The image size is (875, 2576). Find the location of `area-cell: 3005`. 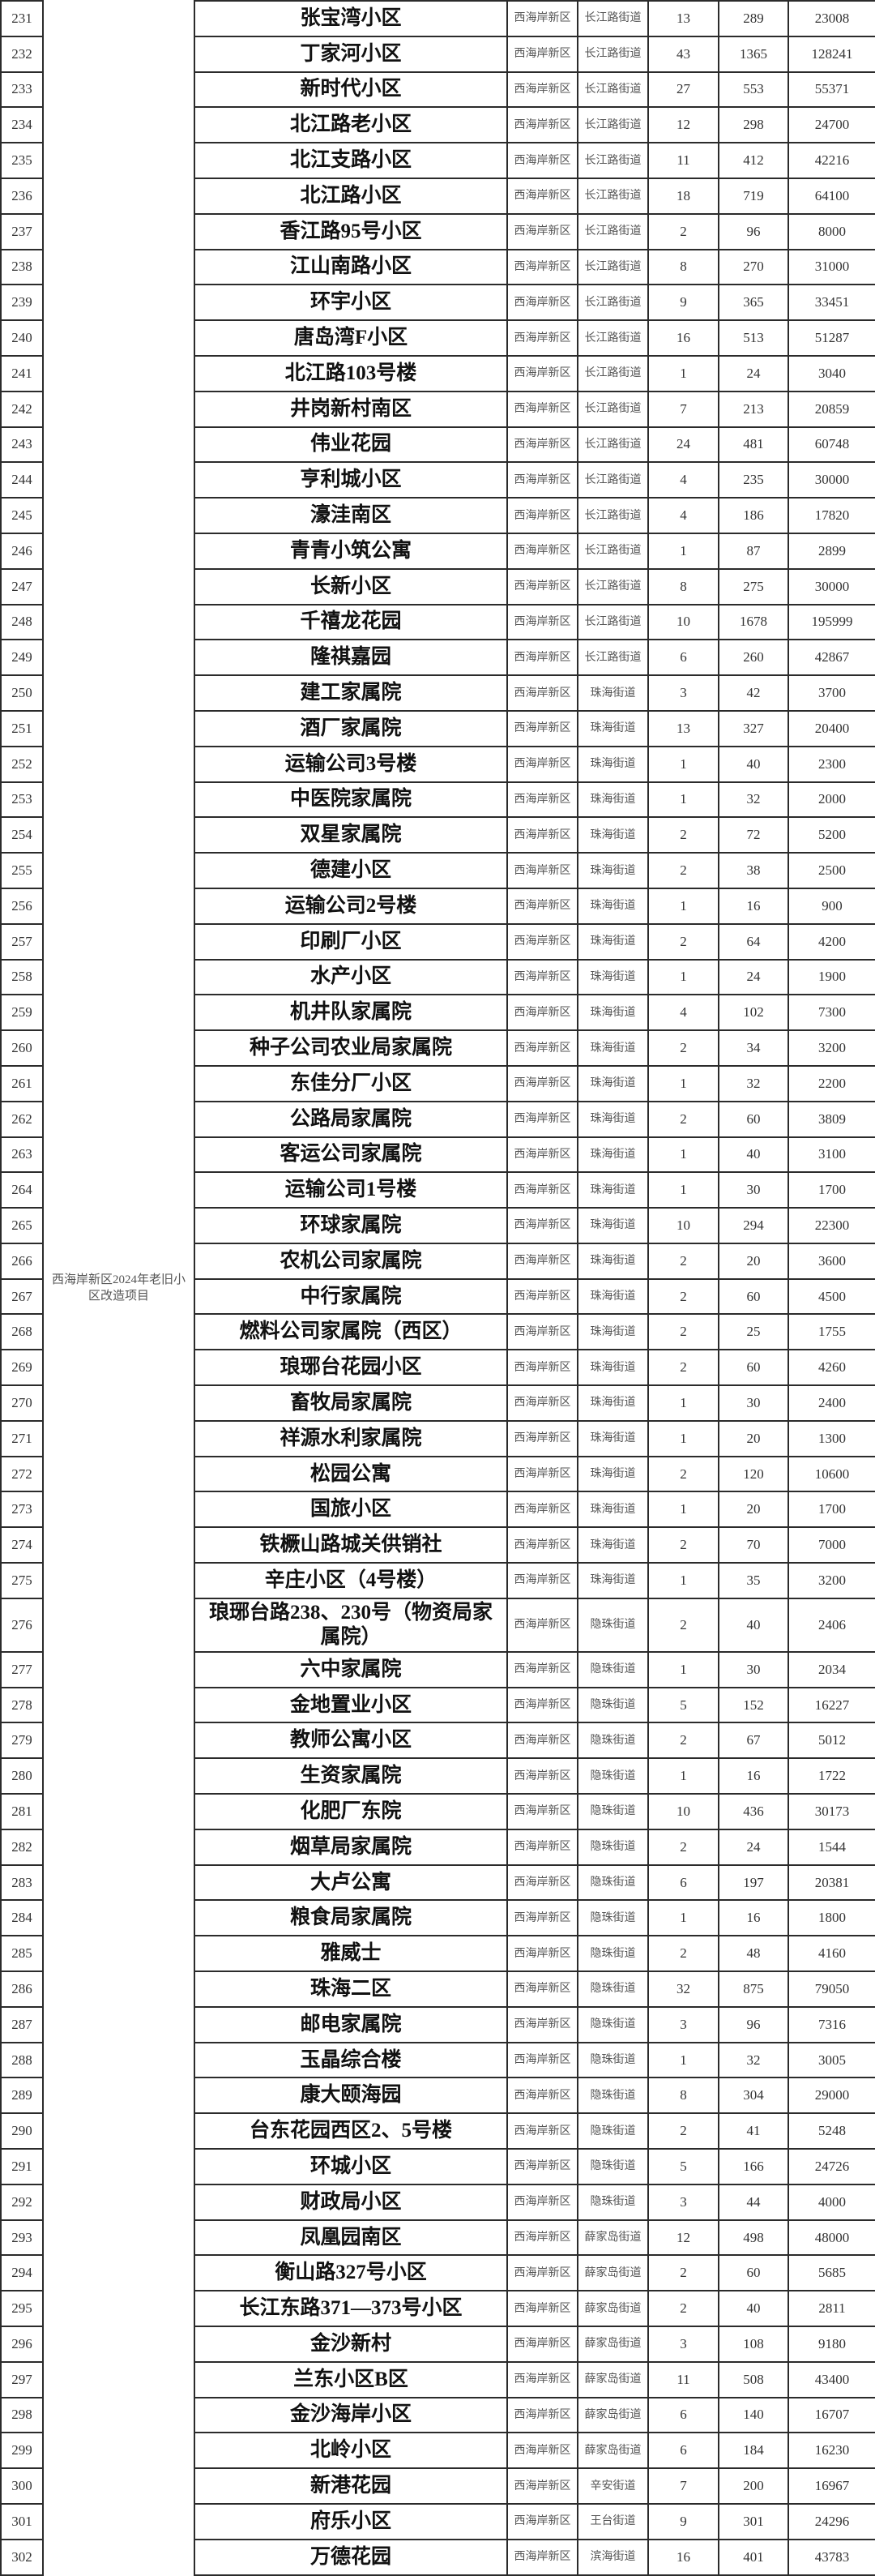

area-cell: 3005 is located at coordinates (831, 2060).